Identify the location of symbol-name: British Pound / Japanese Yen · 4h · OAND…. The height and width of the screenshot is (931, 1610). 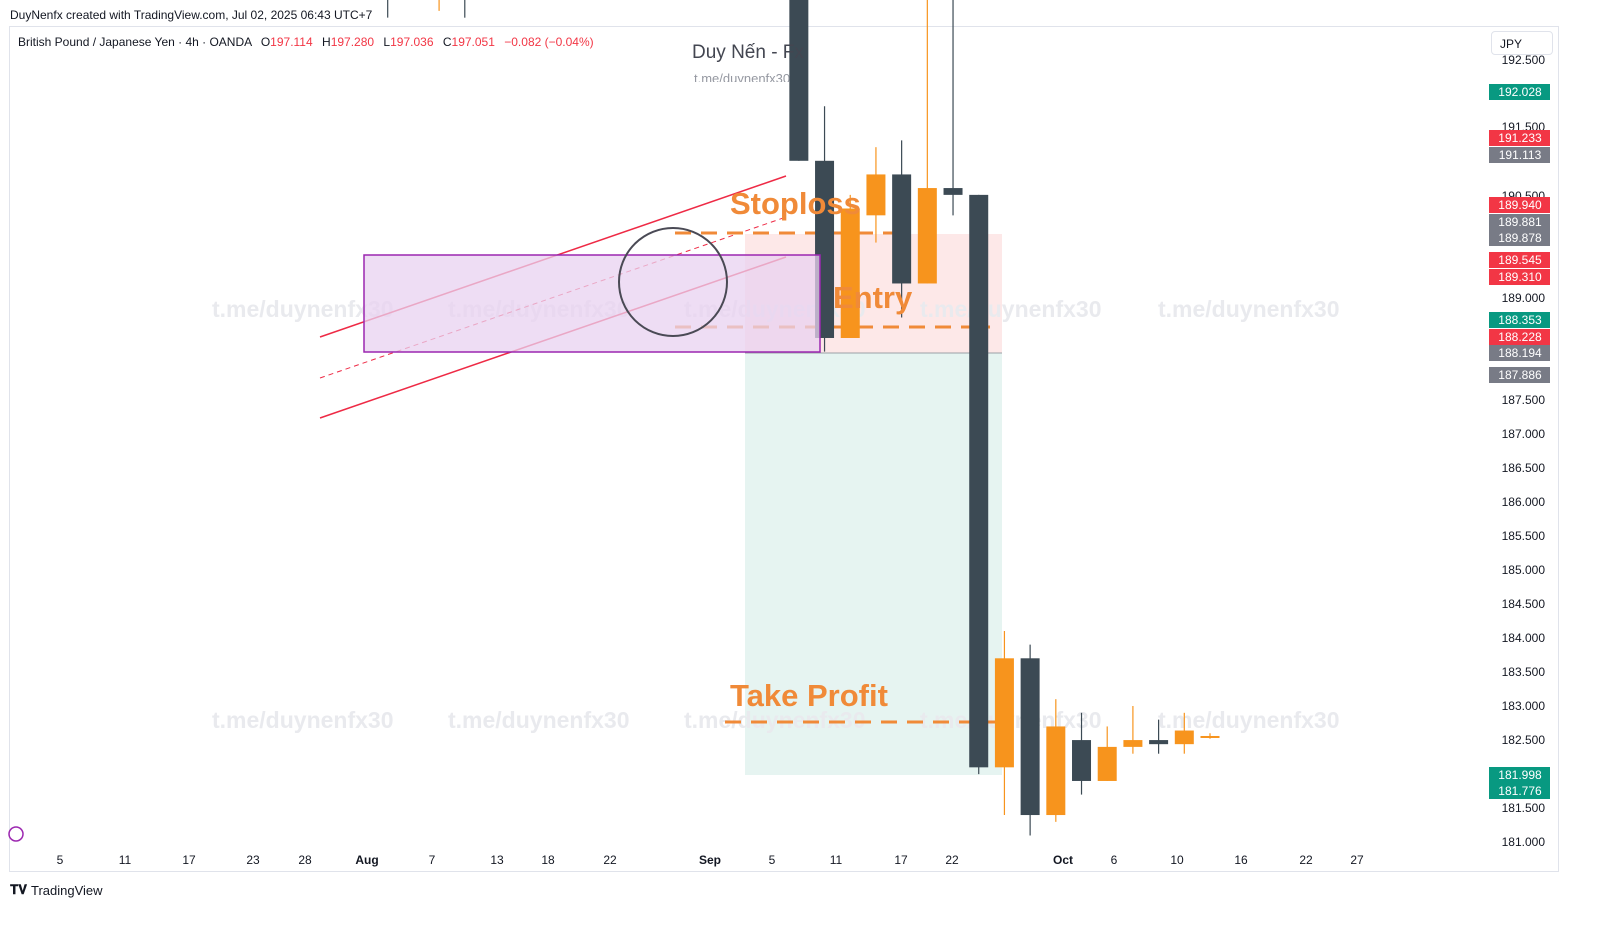
(135, 42).